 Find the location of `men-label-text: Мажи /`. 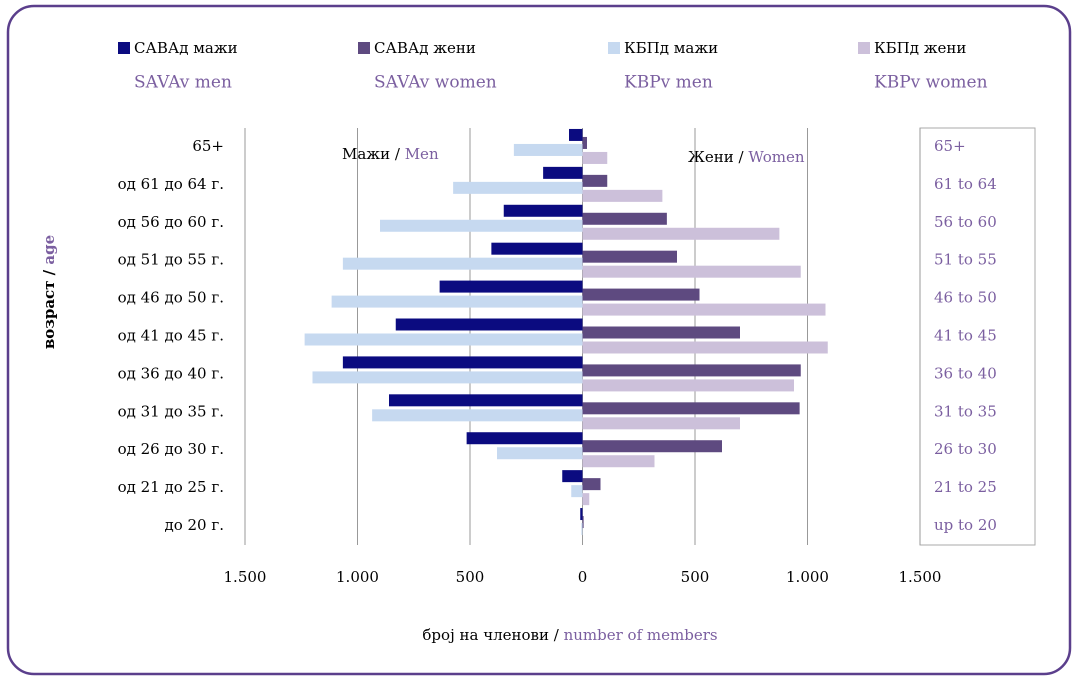

men-label-text: Мажи / is located at coordinates (371, 154).